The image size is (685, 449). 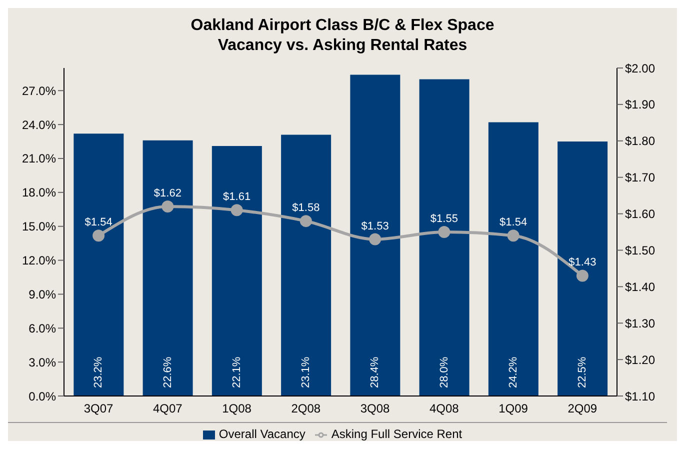 I want to click on x-tick-label: 1Q08, so click(x=237, y=409).